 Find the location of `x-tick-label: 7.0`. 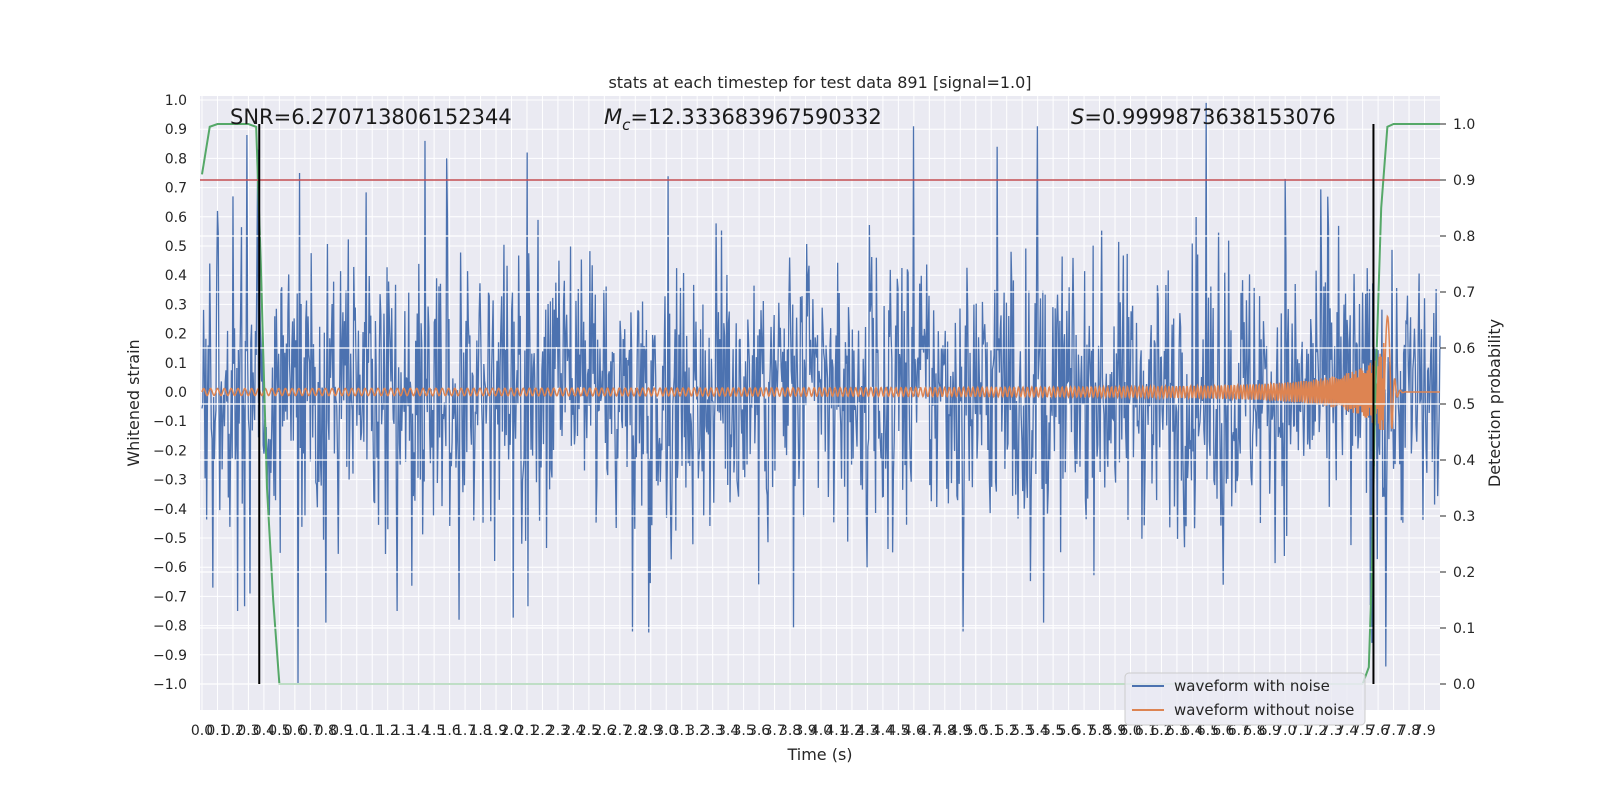

x-tick-label: 7.0 is located at coordinates (1285, 731).